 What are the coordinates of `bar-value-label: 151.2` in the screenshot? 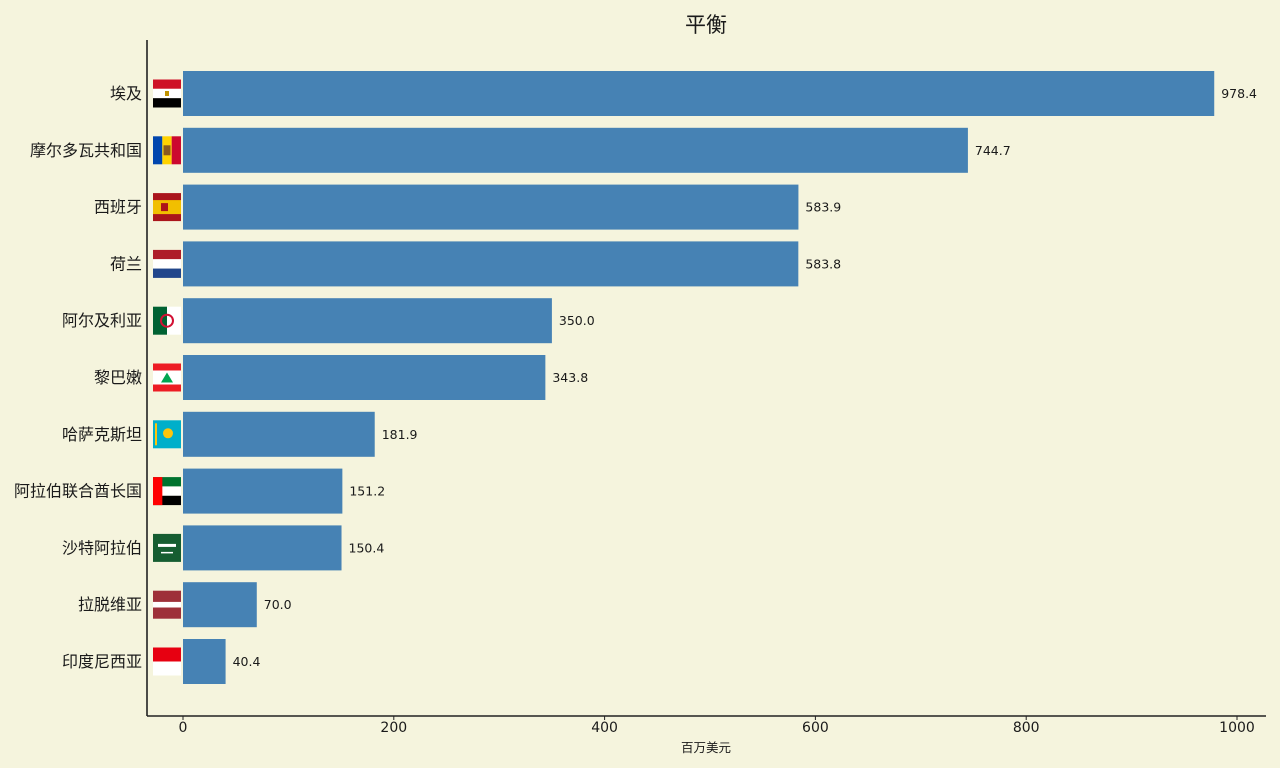 It's located at (367, 491).